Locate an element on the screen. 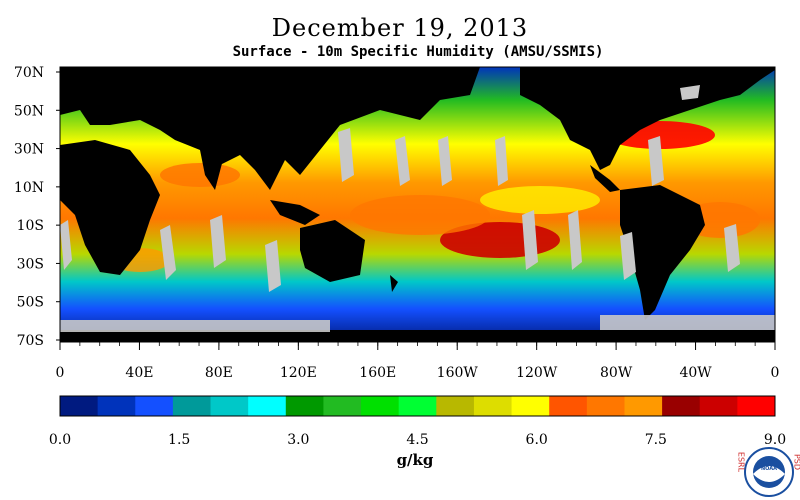  lon-label: 160W is located at coordinates (458, 373).